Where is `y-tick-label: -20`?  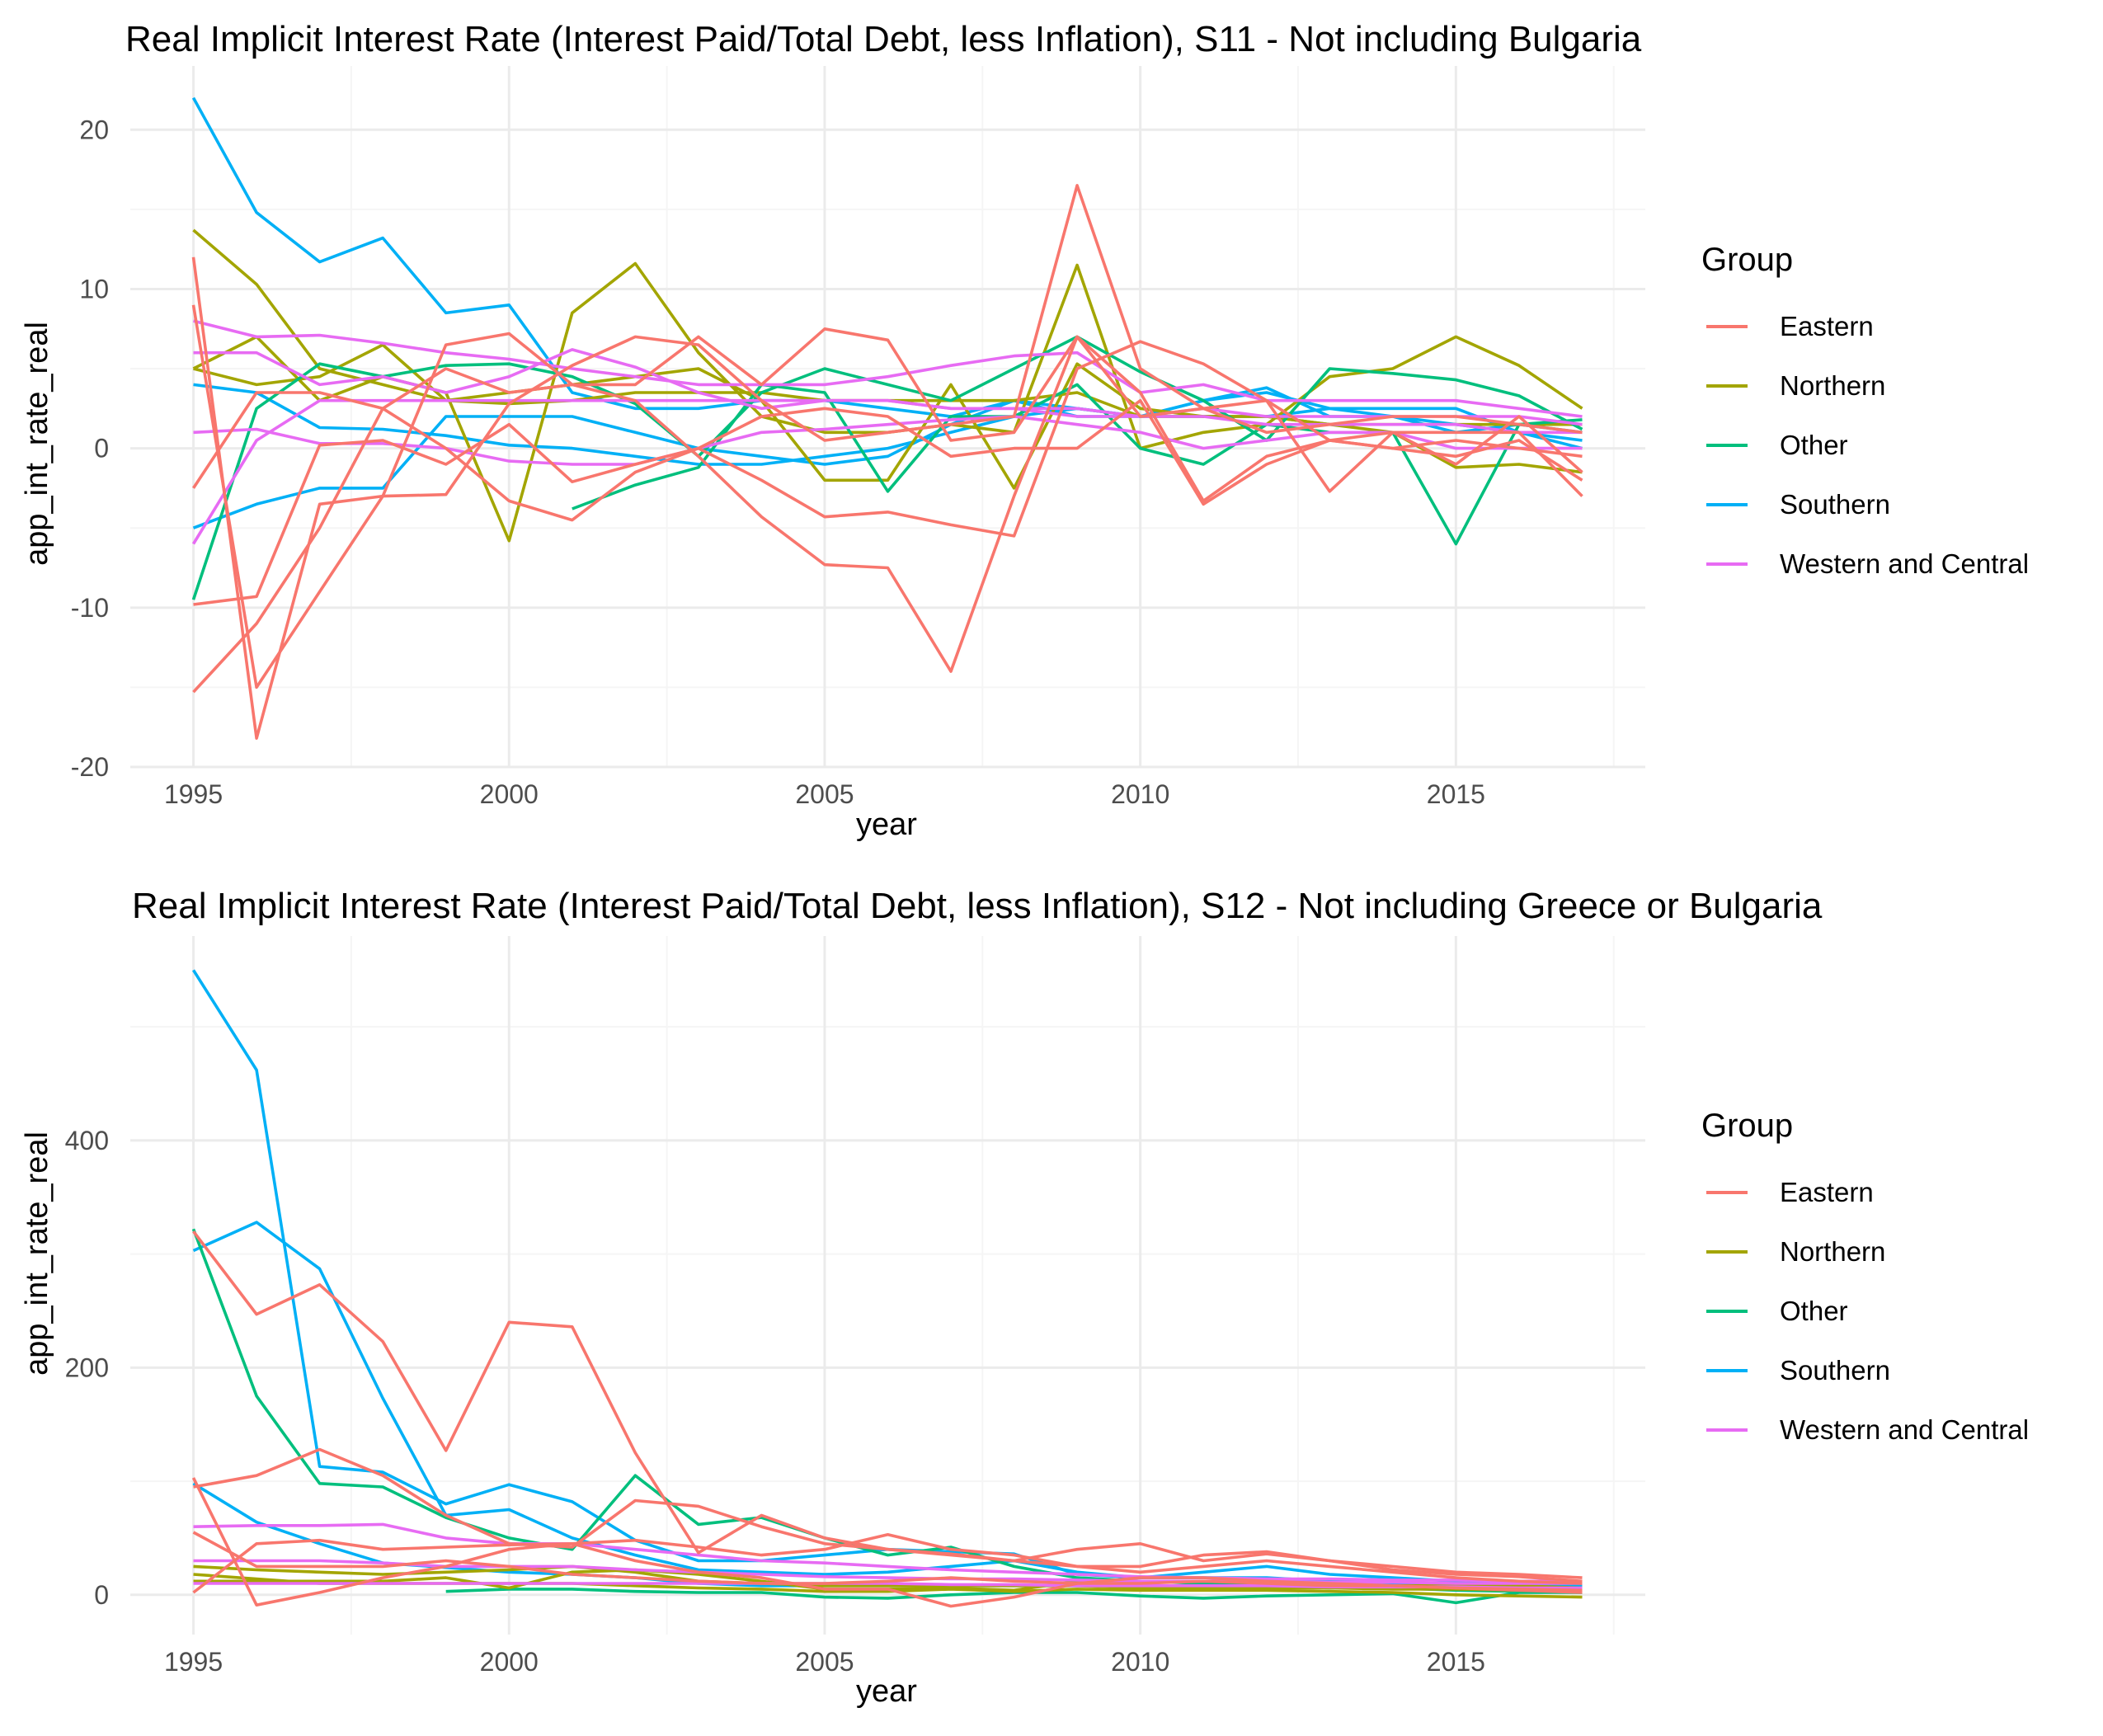
y-tick-label: -20 is located at coordinates (90, 767).